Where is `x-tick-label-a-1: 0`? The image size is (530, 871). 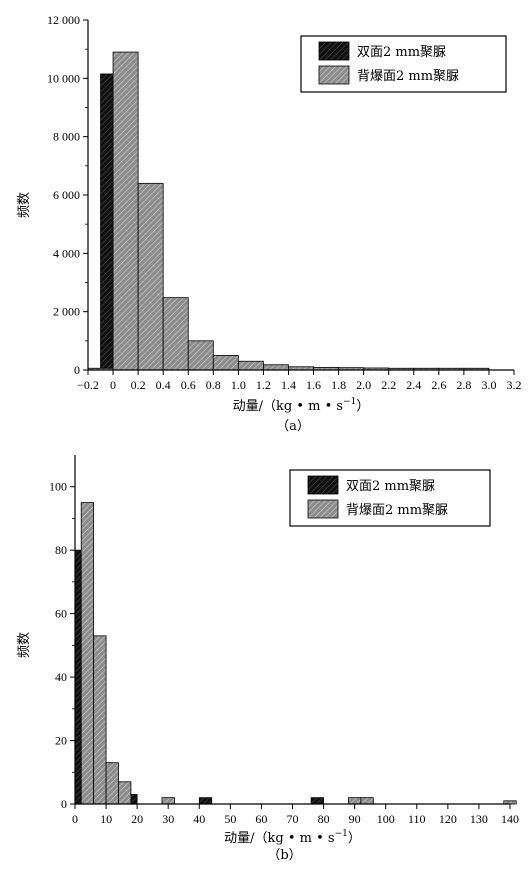
x-tick-label-a-1: 0 is located at coordinates (113, 385).